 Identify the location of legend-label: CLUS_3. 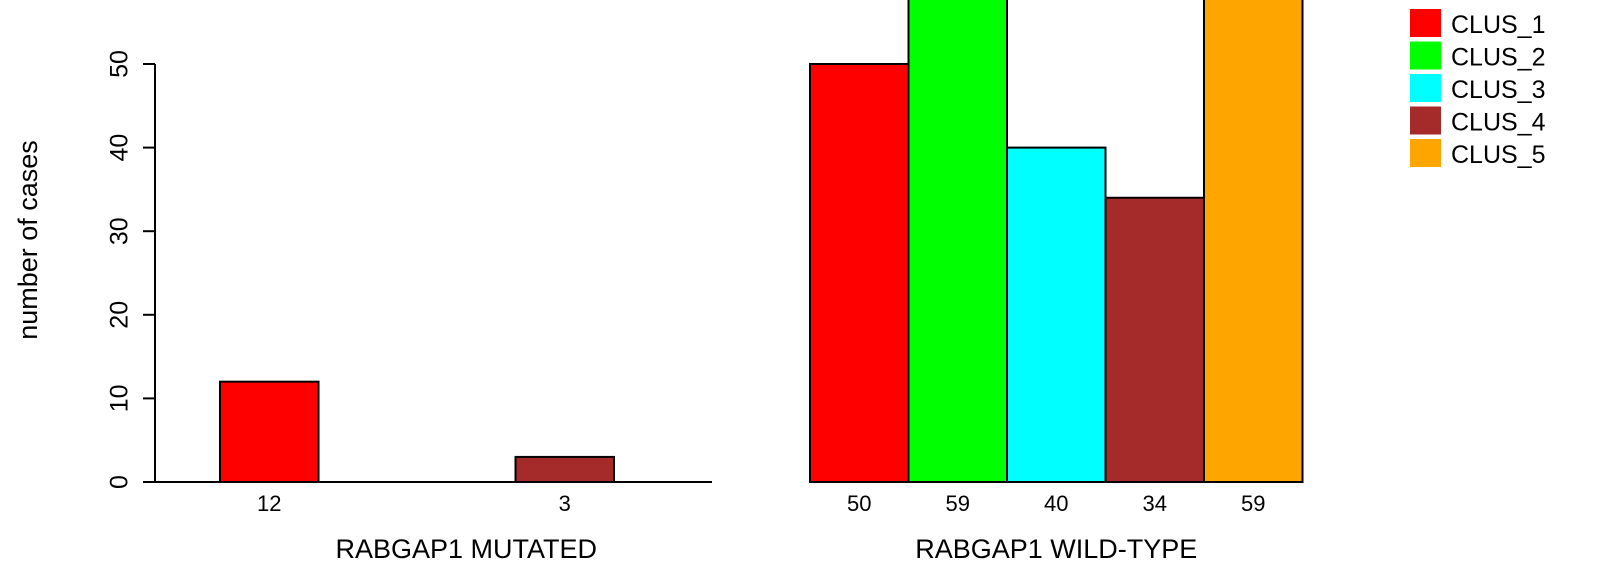
(1498, 90).